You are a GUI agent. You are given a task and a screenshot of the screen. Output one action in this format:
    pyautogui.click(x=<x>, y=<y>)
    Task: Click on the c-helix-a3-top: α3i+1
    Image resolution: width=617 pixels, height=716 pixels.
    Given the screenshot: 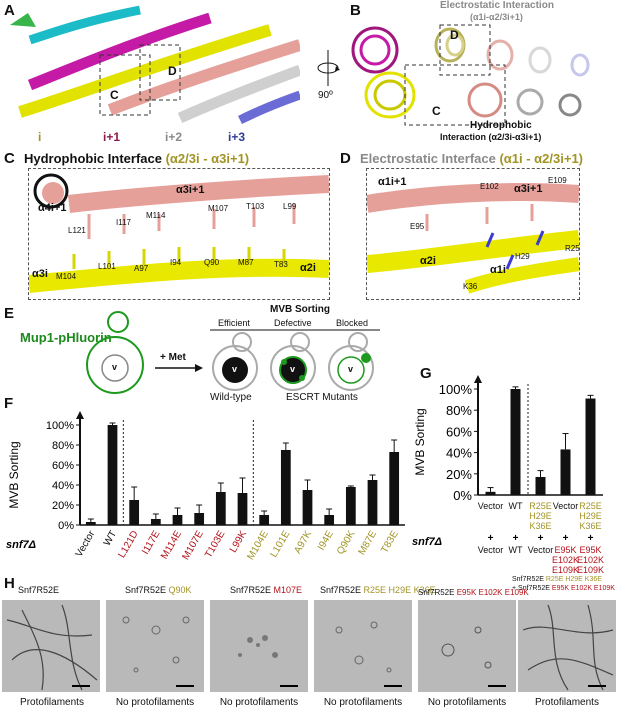 What is the action you would take?
    pyautogui.click(x=190, y=190)
    